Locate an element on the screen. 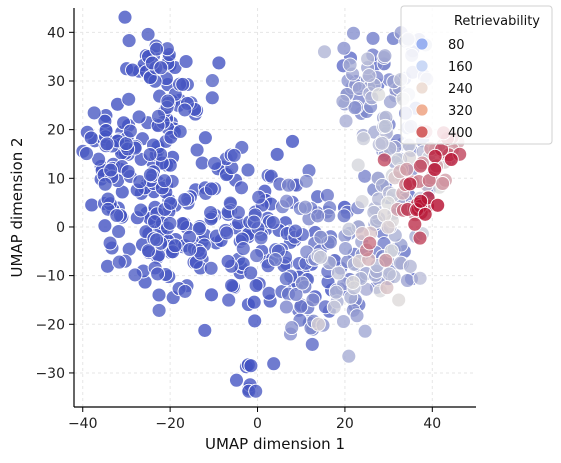 The image size is (561, 463). x-axis-label: UMAP dimension 1 is located at coordinates (275, 444).